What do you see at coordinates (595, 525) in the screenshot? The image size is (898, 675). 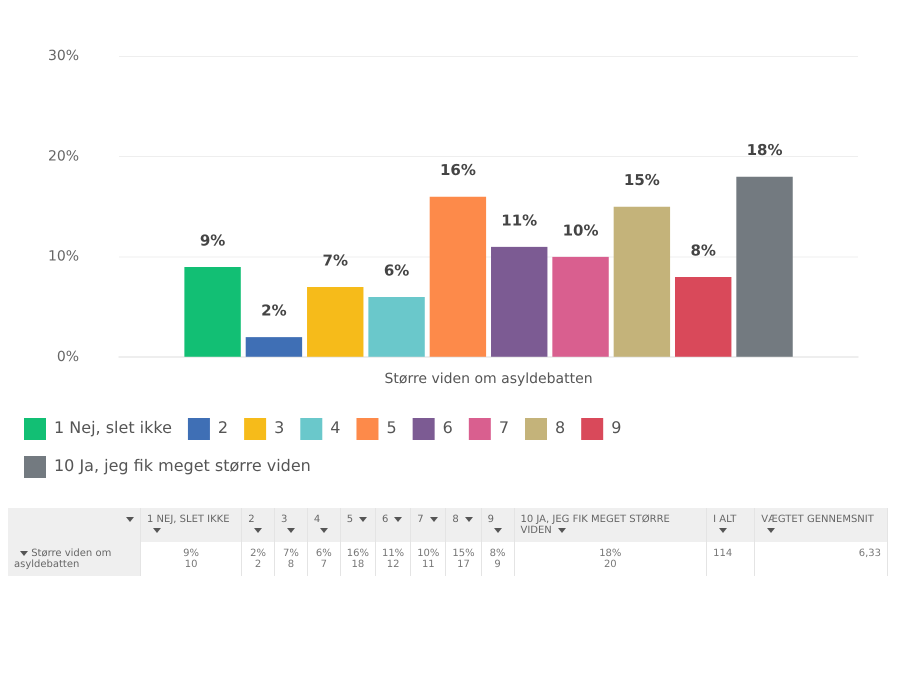 I see `text: 10 JA, JEG FIK MEGET STØRRE VIDEN` at bounding box center [595, 525].